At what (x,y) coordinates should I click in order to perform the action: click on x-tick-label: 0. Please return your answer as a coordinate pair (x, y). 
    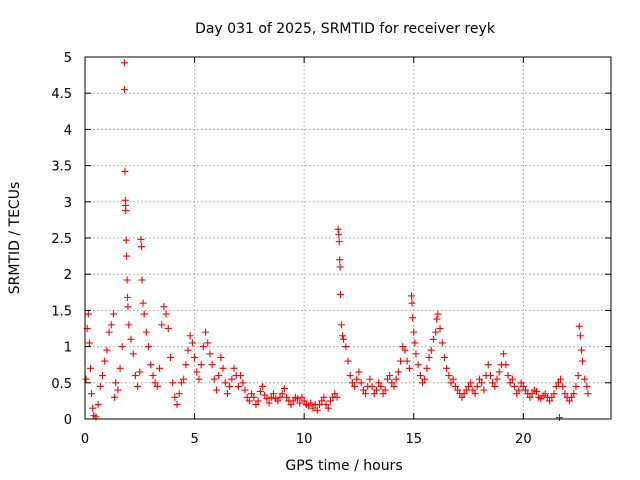
    Looking at the image, I should click on (85, 439).